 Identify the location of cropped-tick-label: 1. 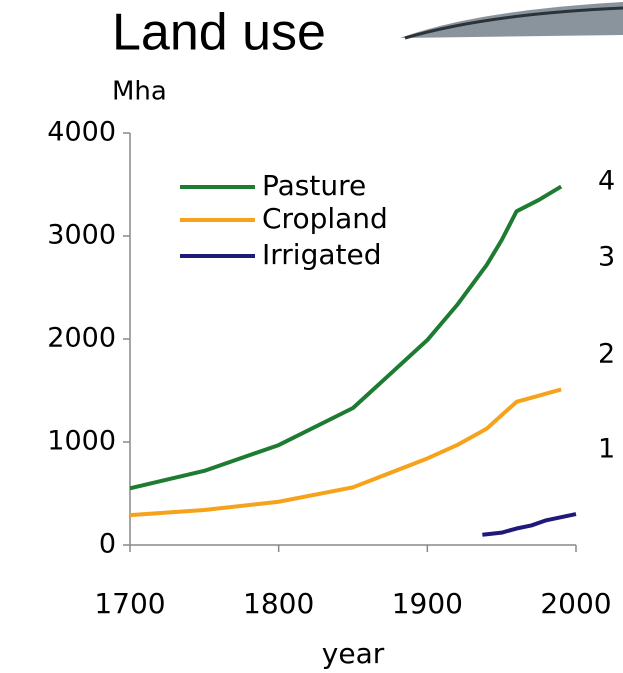
(606, 449).